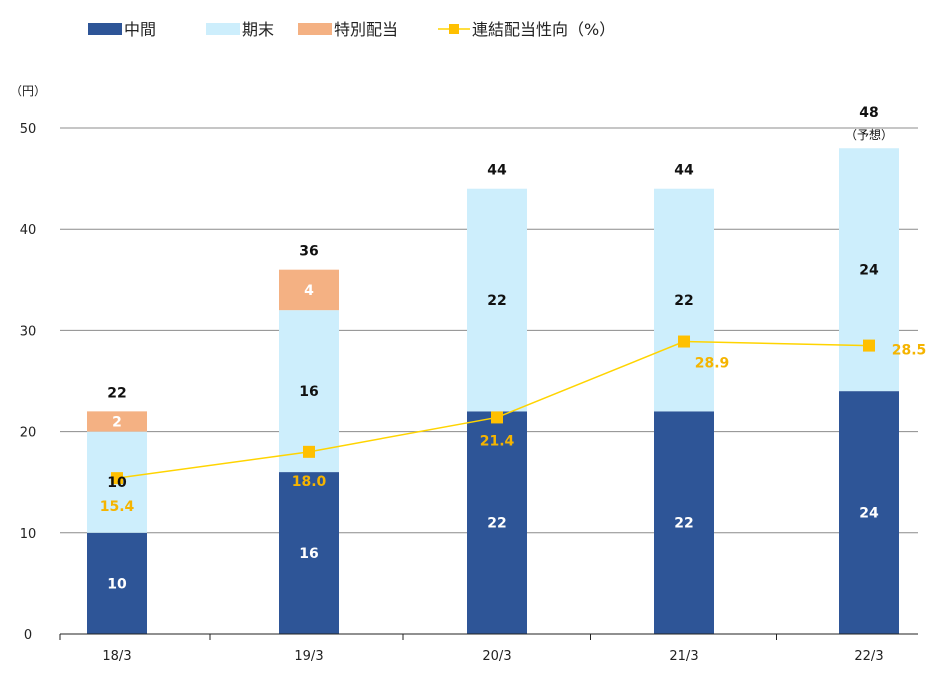 Image resolution: width=950 pixels, height=675 pixels. I want to click on y-axis-unit-label: （円）, so click(28, 91).